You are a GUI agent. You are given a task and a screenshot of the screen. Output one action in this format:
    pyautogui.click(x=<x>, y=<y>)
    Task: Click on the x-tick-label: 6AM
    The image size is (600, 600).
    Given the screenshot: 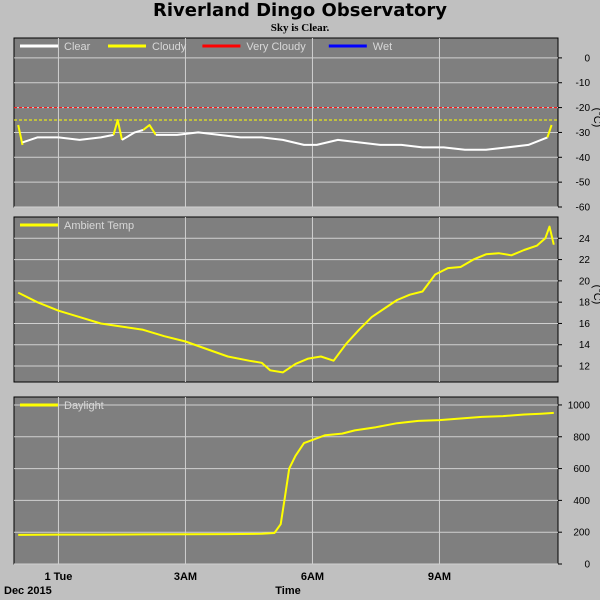 What is the action you would take?
    pyautogui.click(x=312, y=577)
    